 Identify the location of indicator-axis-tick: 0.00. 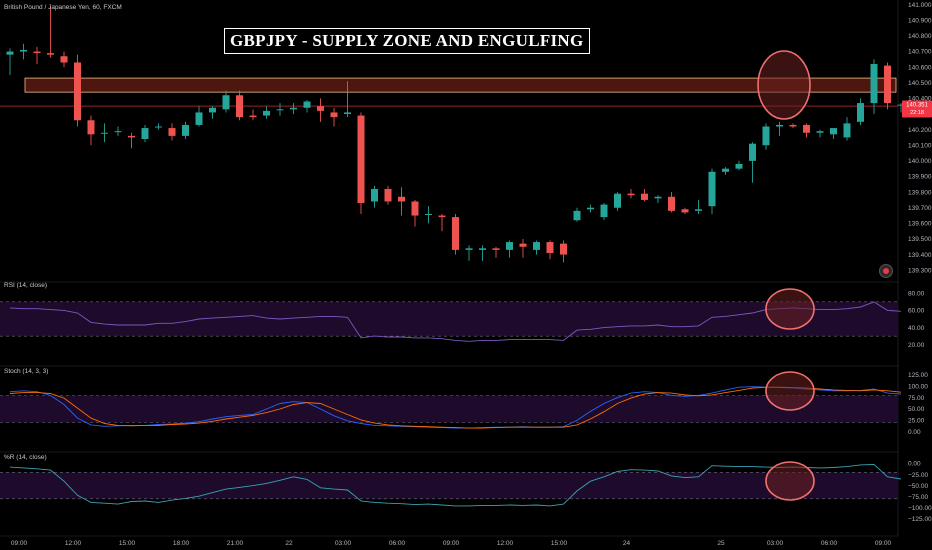
(914, 464).